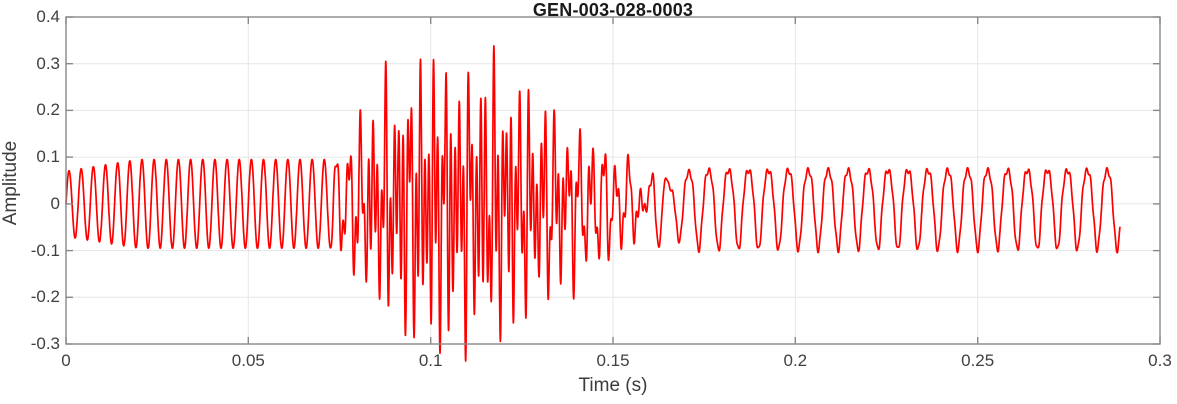 The image size is (1177, 404). I want to click on x-tick-label: 0, so click(66, 360).